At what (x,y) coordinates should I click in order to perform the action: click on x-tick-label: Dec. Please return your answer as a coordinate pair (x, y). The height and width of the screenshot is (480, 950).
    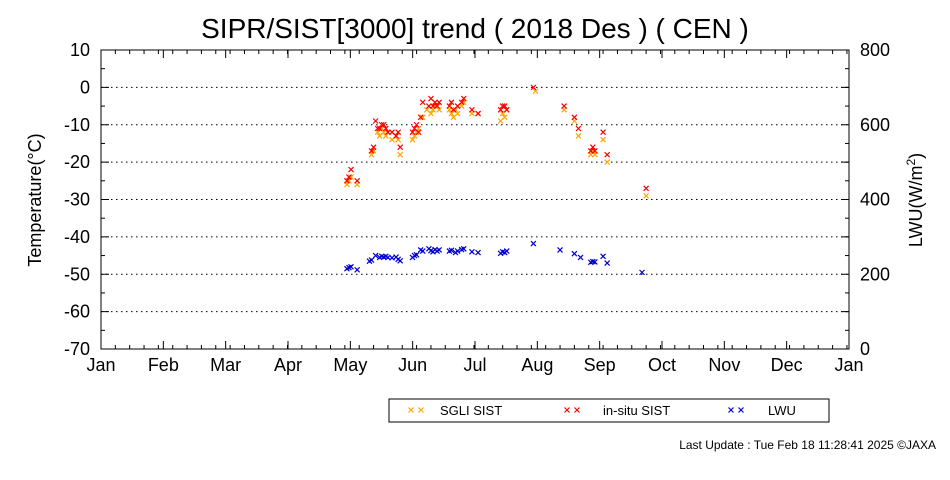
    Looking at the image, I should click on (787, 365).